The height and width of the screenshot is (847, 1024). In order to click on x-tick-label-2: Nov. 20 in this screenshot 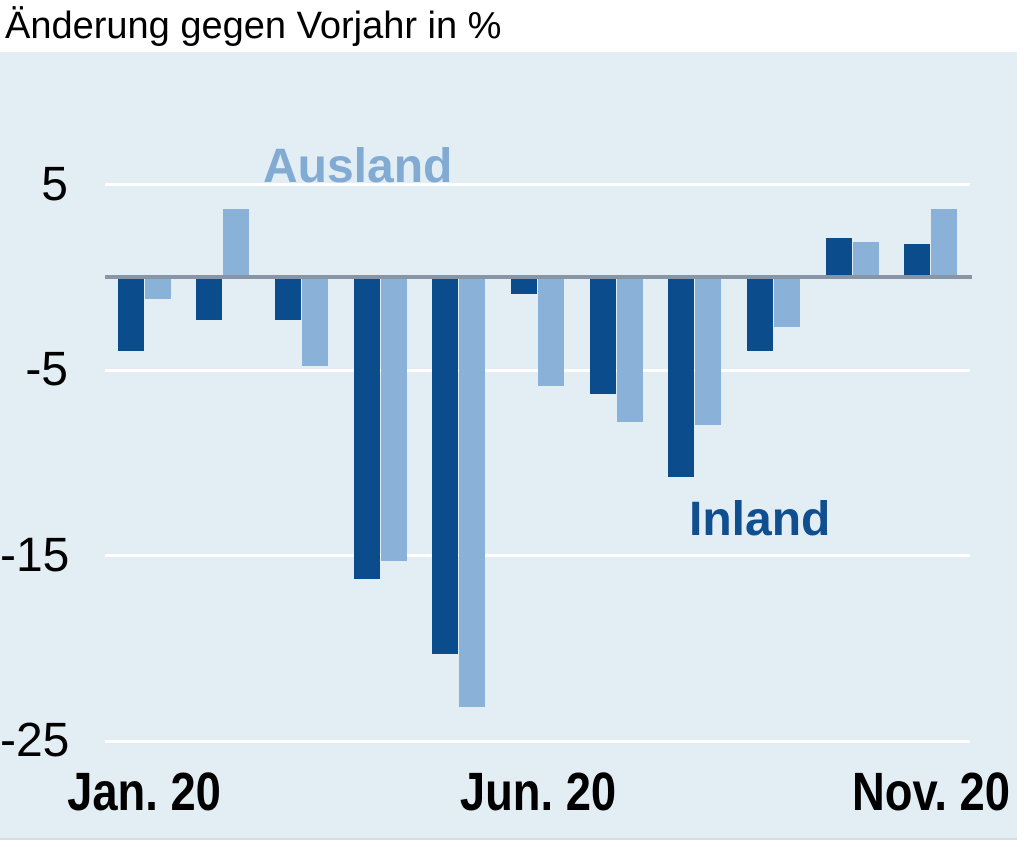, I will do `click(931, 792)`.